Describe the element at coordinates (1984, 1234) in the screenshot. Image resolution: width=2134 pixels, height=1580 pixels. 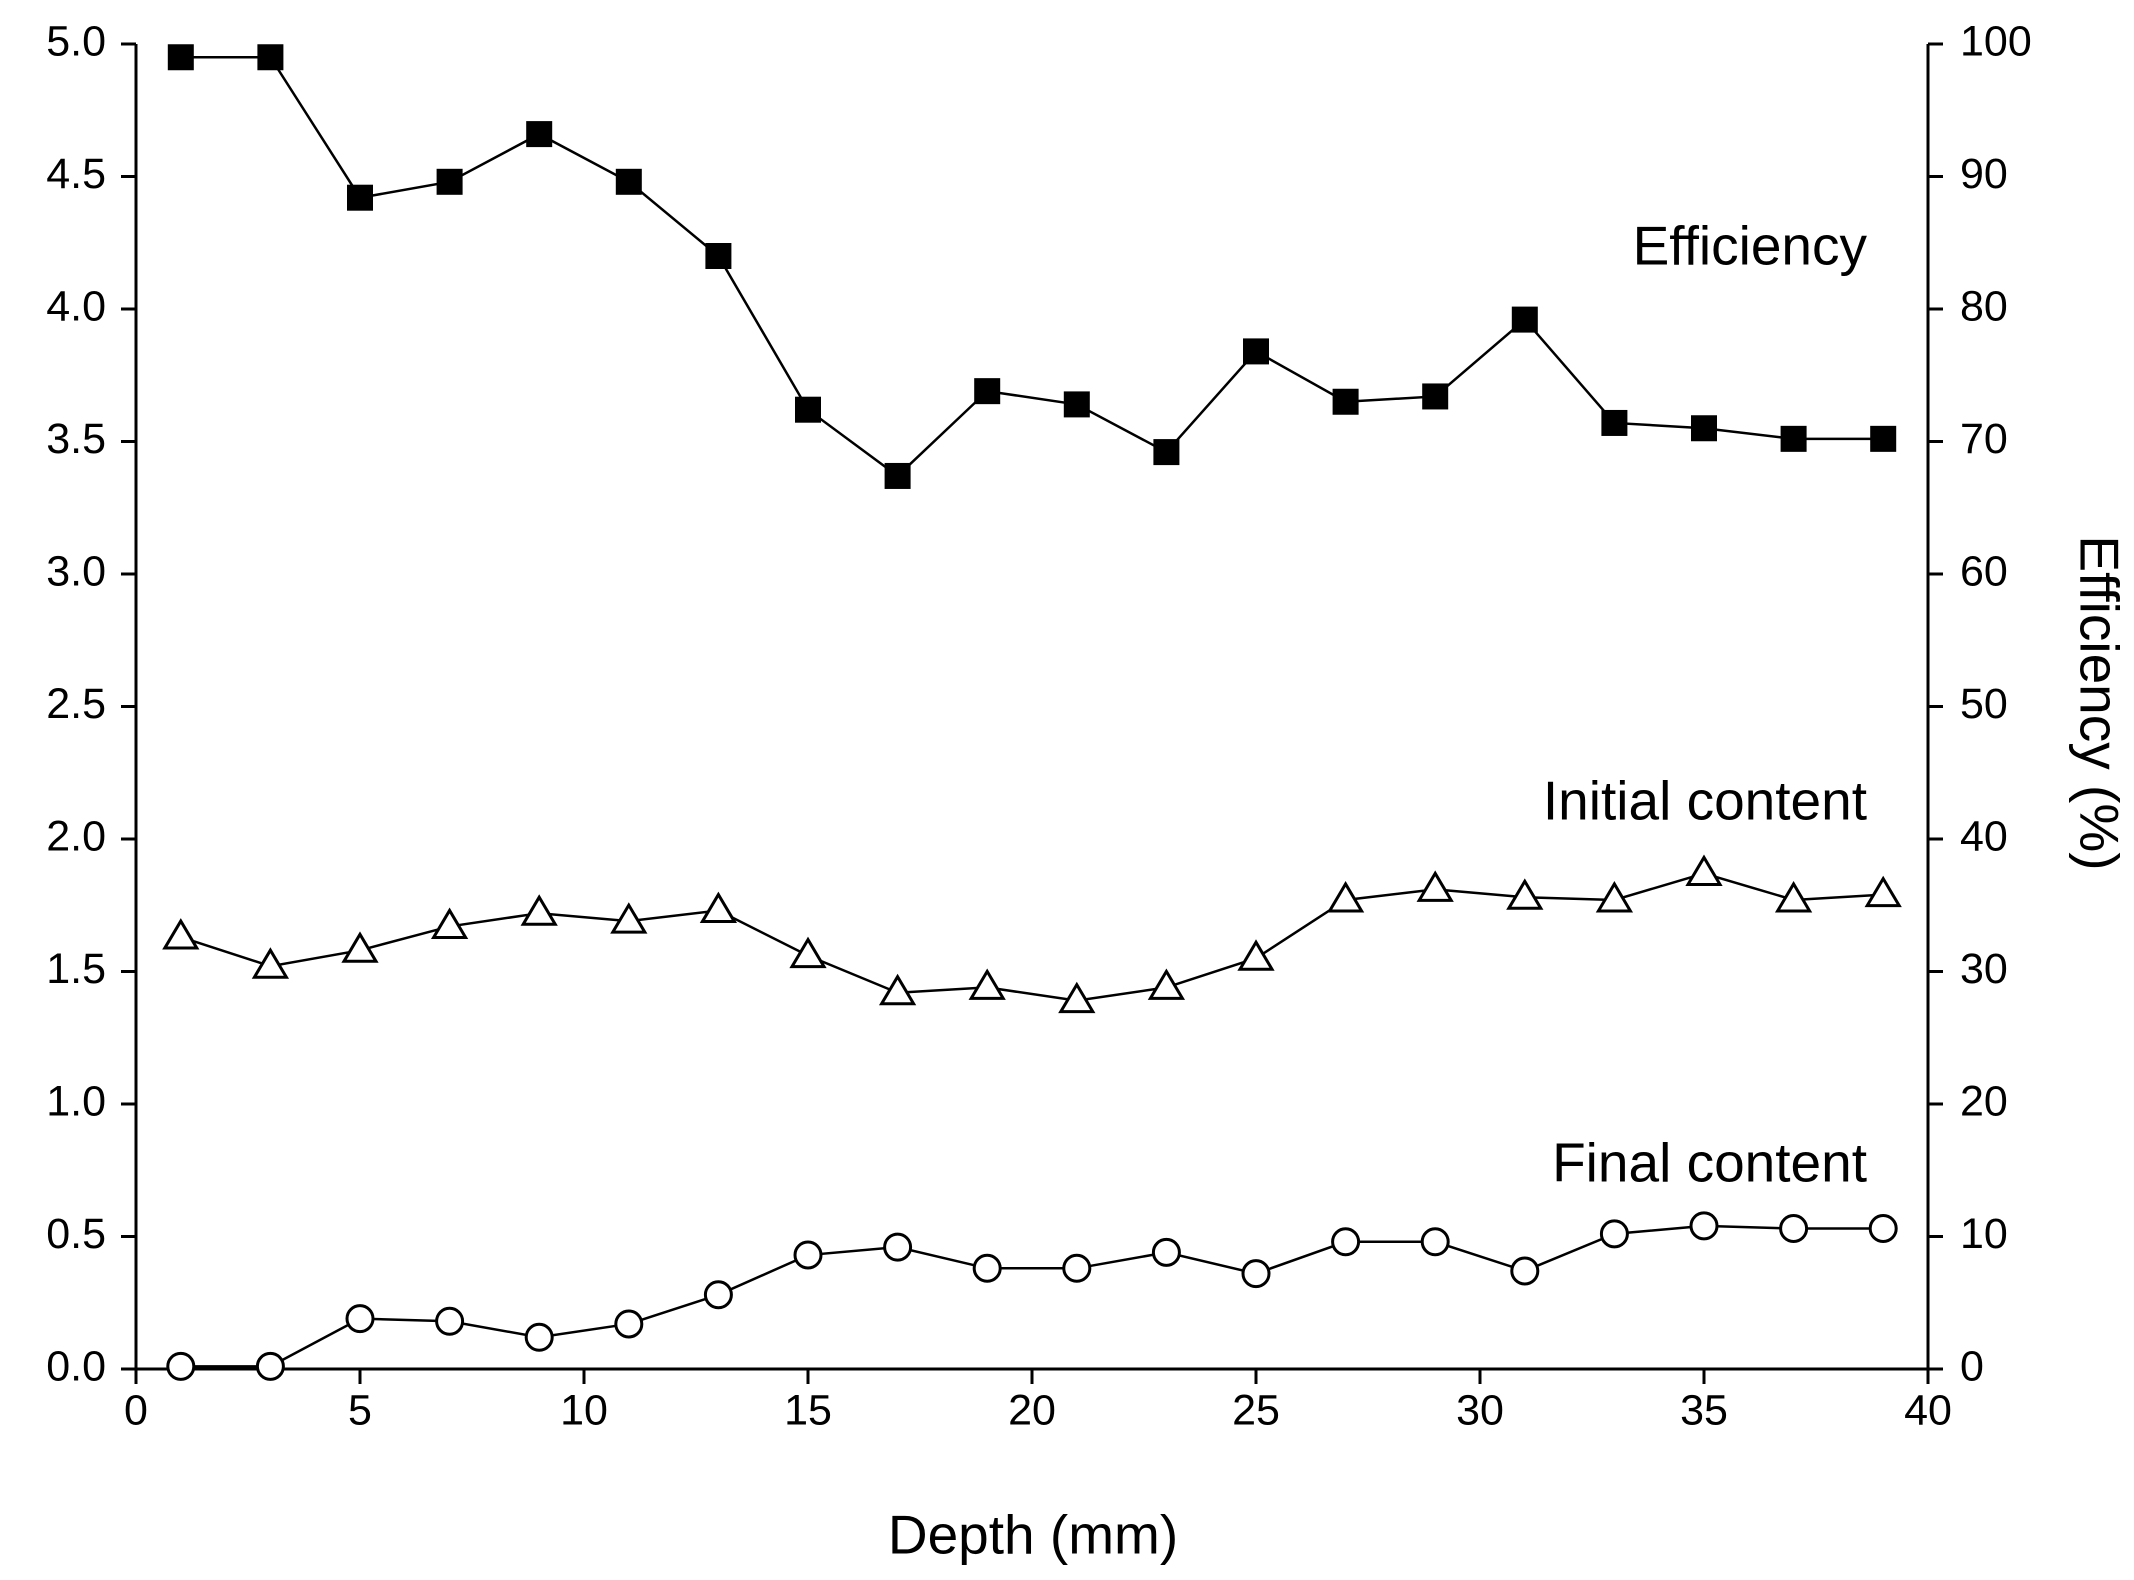
I see `y2-tick-label: 10` at that location.